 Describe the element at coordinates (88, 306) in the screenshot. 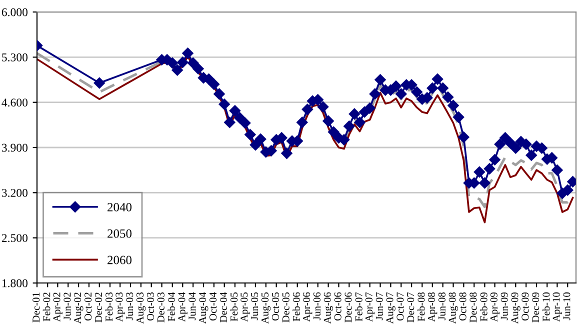

I see `x-tick-label: Oct-02` at that location.